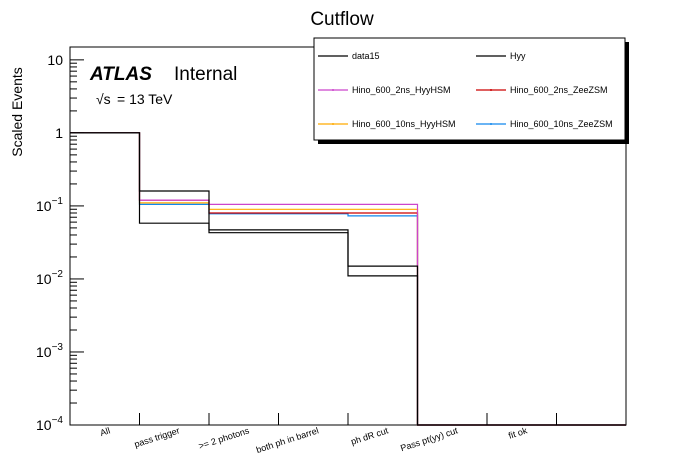 This screenshot has height=472, width=696. Describe the element at coordinates (60, 242) in the screenshot. I see `y-axis: 10 1 10⁻¹ 10⁻² 10⁻³ 10⁻⁴` at that location.